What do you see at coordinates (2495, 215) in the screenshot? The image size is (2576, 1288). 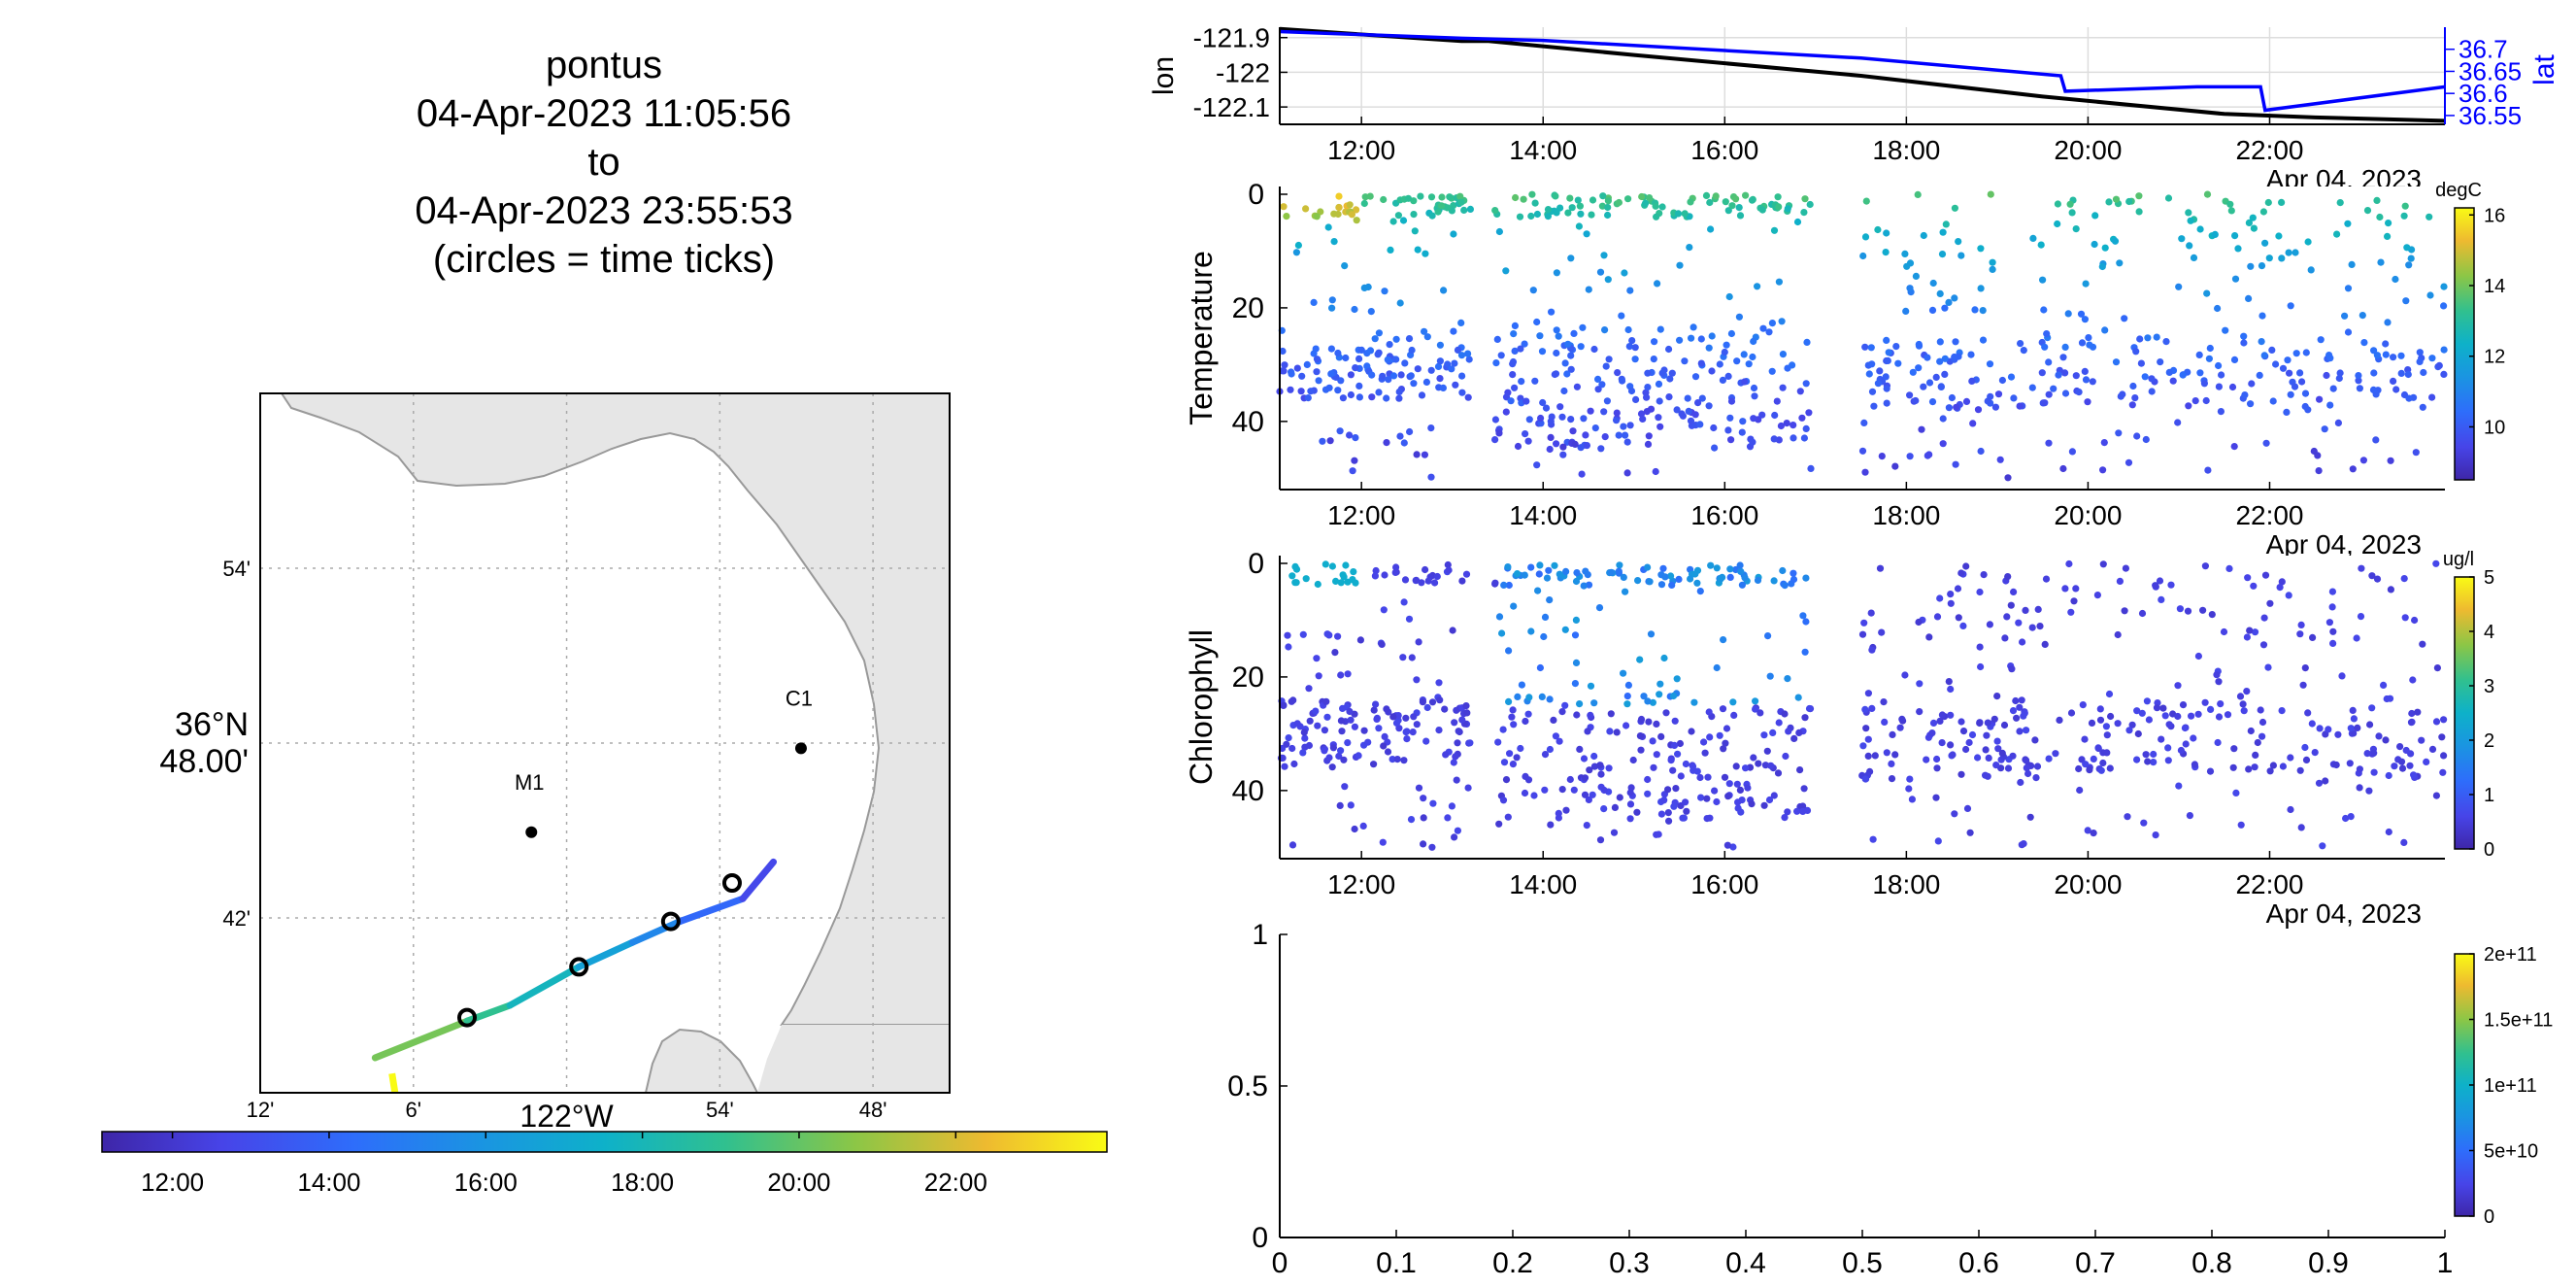 I see `colorbar-tick-label: 16` at bounding box center [2495, 215].